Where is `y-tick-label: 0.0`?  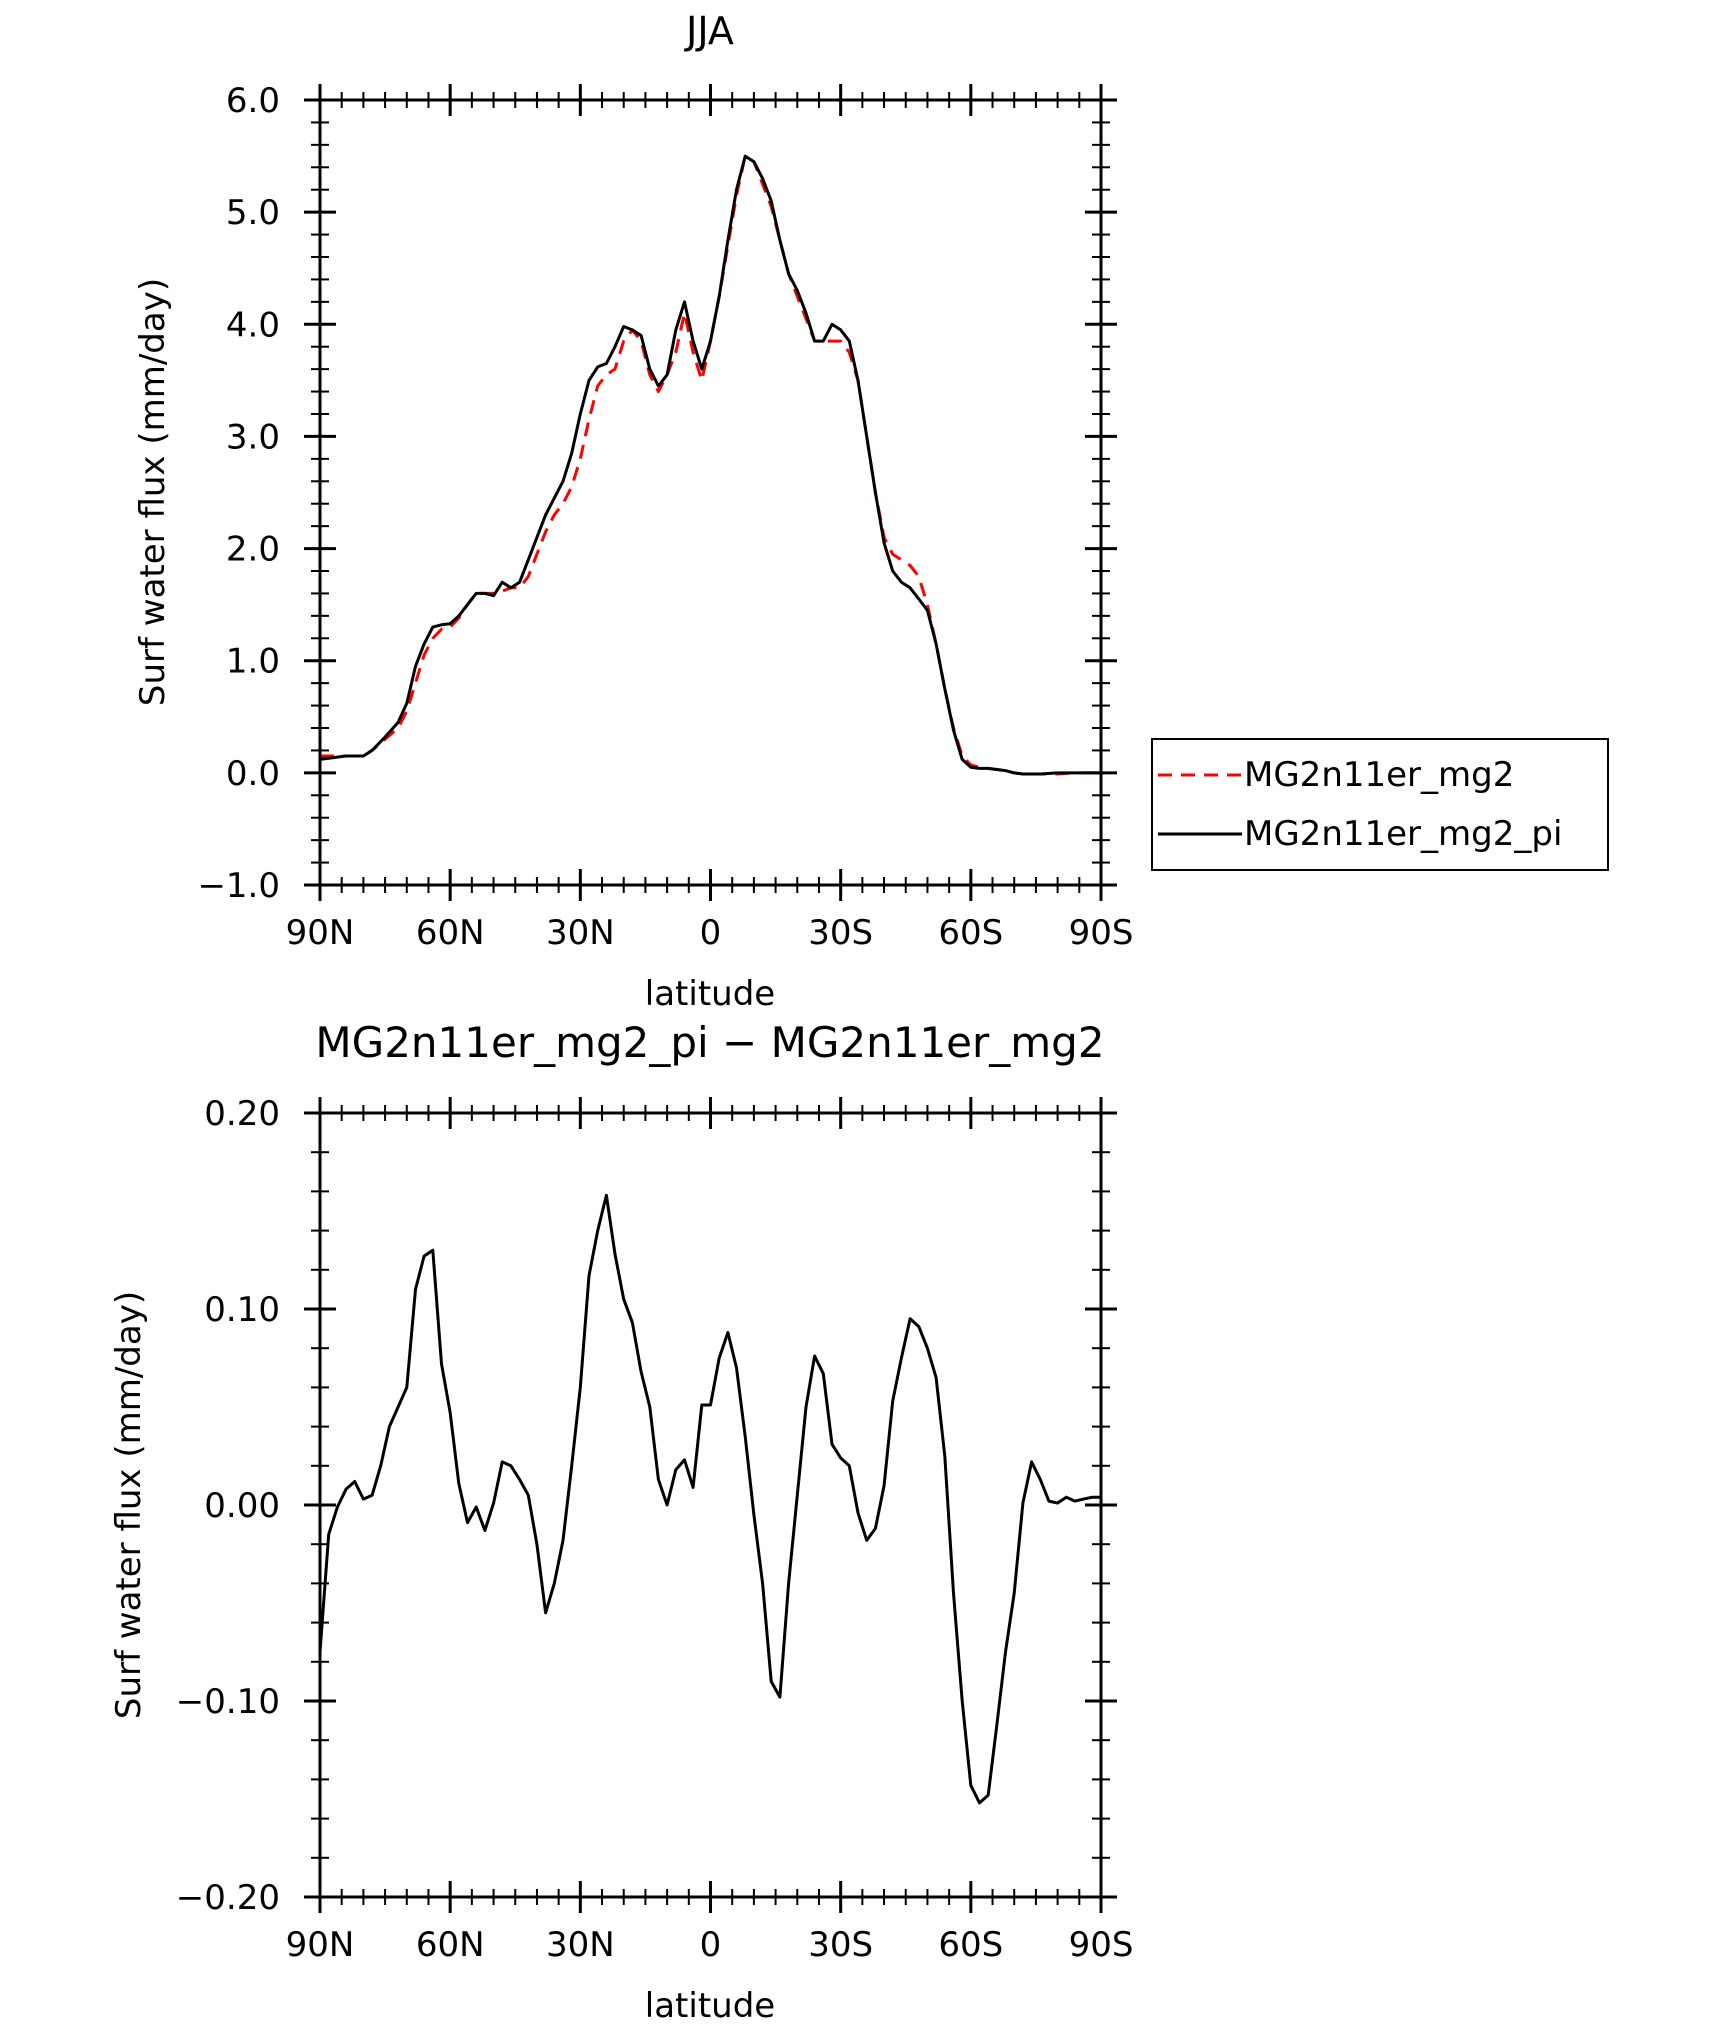 y-tick-label: 0.0 is located at coordinates (253, 774).